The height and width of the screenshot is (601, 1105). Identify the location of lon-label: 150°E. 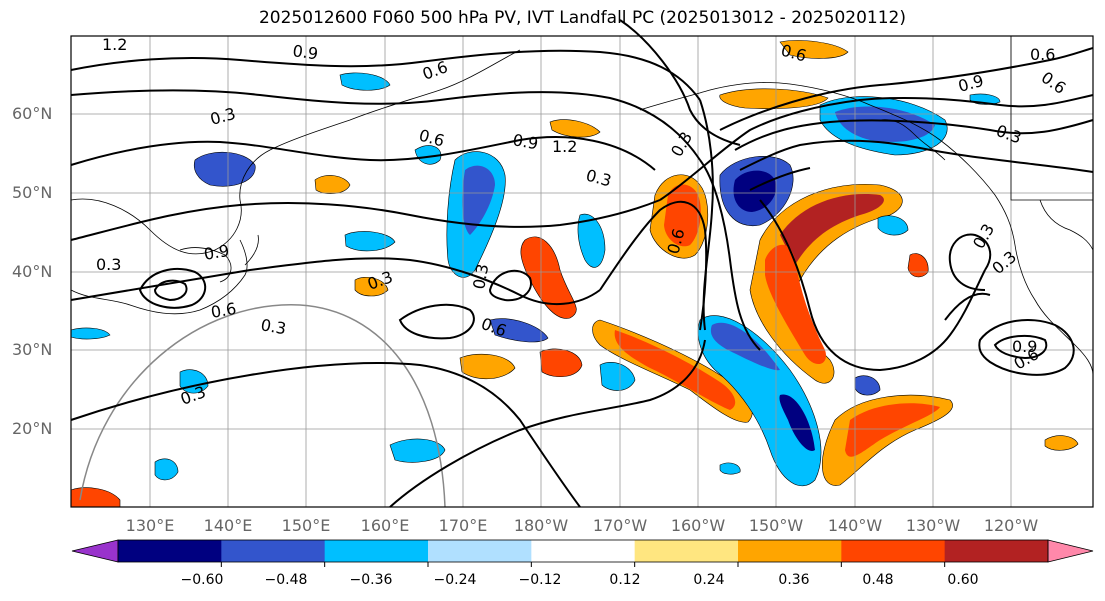
(306, 525).